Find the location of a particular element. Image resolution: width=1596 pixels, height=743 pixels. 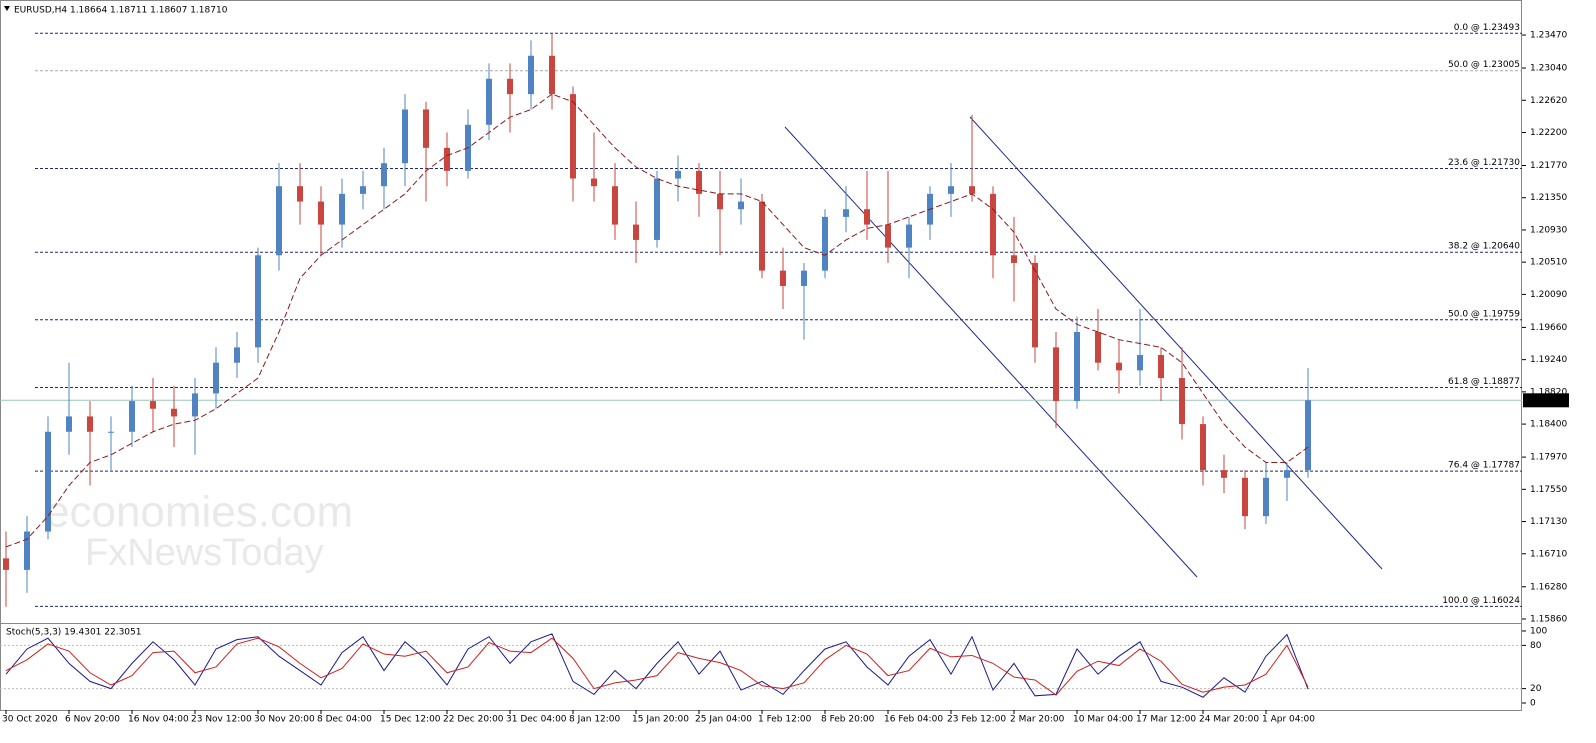

fib-label: 100.0 @ 1.16024 is located at coordinates (1481, 601).